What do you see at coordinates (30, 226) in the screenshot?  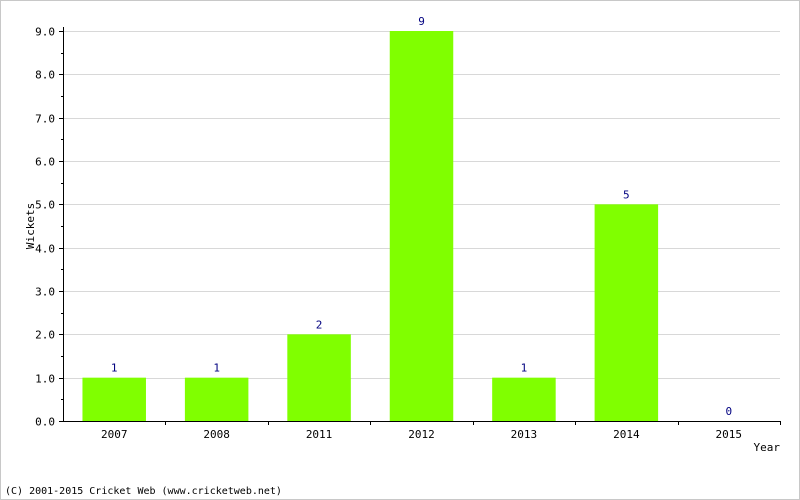 I see `y-axis-title: Wickets` at bounding box center [30, 226].